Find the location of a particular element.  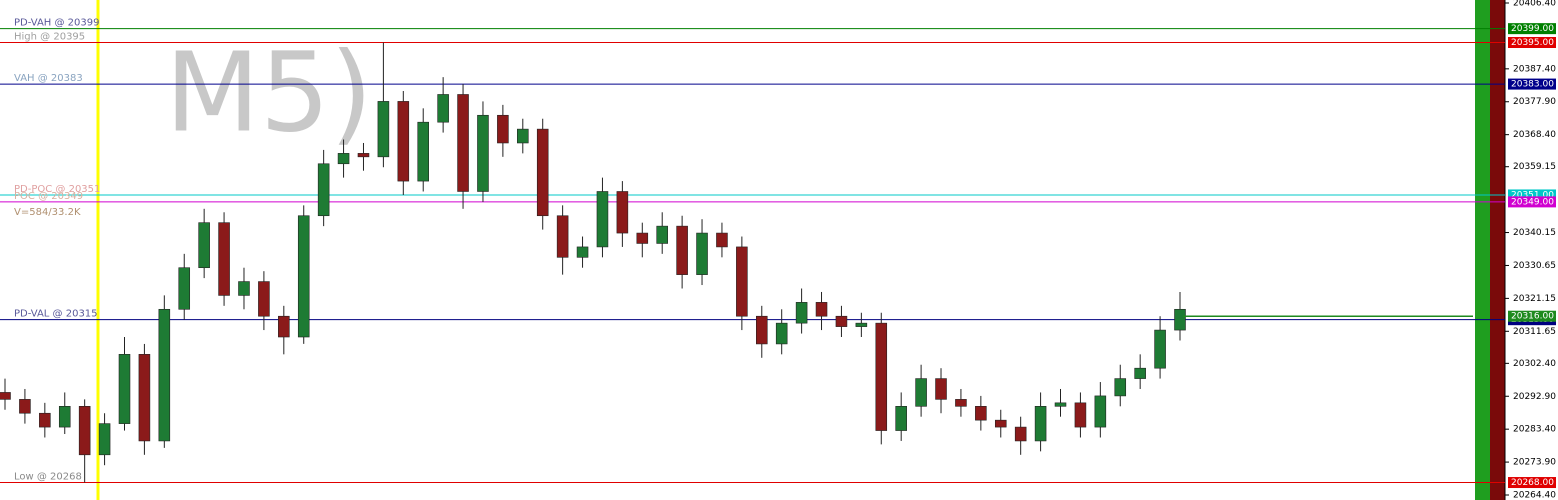

y-tick-label: 20330.65 is located at coordinates (1534, 266).